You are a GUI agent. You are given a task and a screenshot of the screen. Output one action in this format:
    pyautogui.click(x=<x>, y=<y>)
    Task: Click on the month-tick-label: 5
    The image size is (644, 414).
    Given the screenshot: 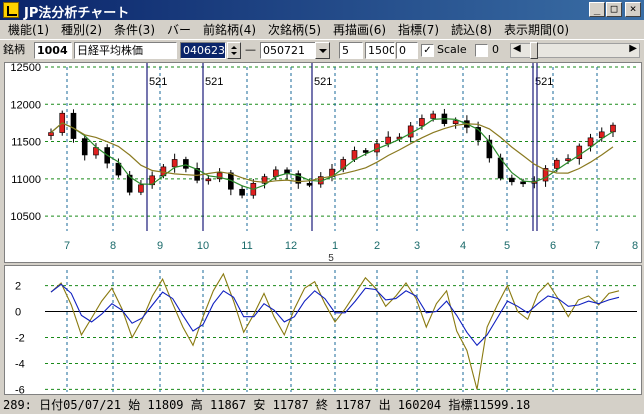 What is the action you would take?
    pyautogui.click(x=507, y=246)
    